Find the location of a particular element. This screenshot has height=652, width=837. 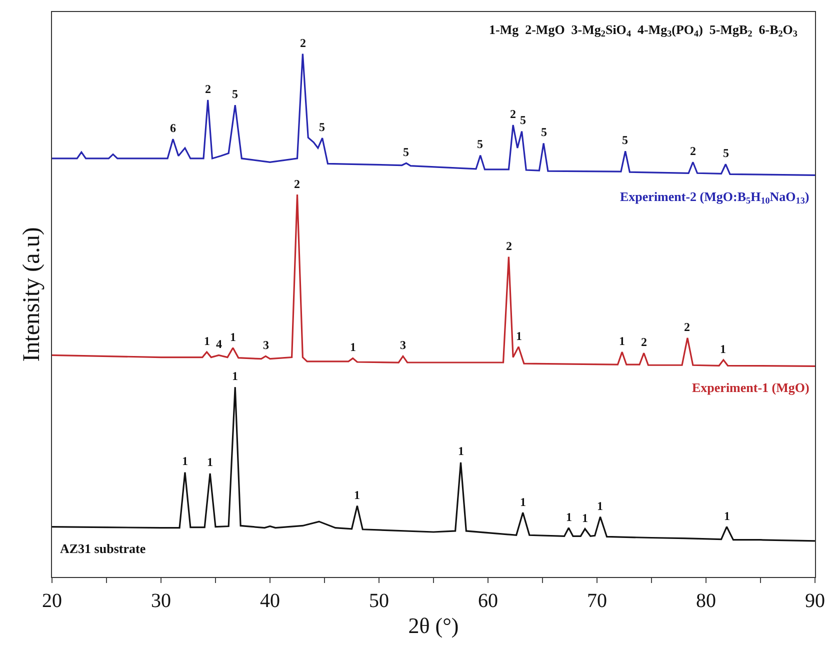

x-tick-label: 90 is located at coordinates (815, 601).